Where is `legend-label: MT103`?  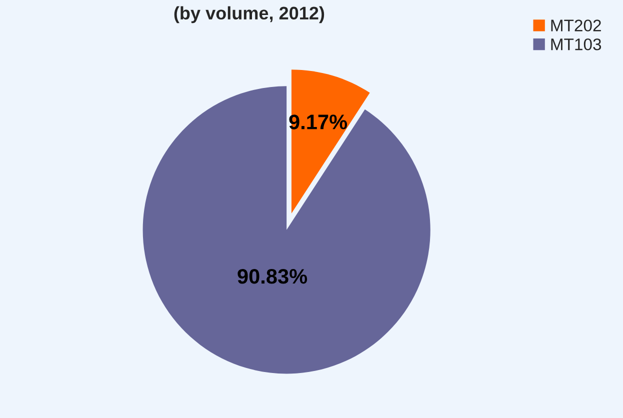 legend-label: MT103 is located at coordinates (576, 44).